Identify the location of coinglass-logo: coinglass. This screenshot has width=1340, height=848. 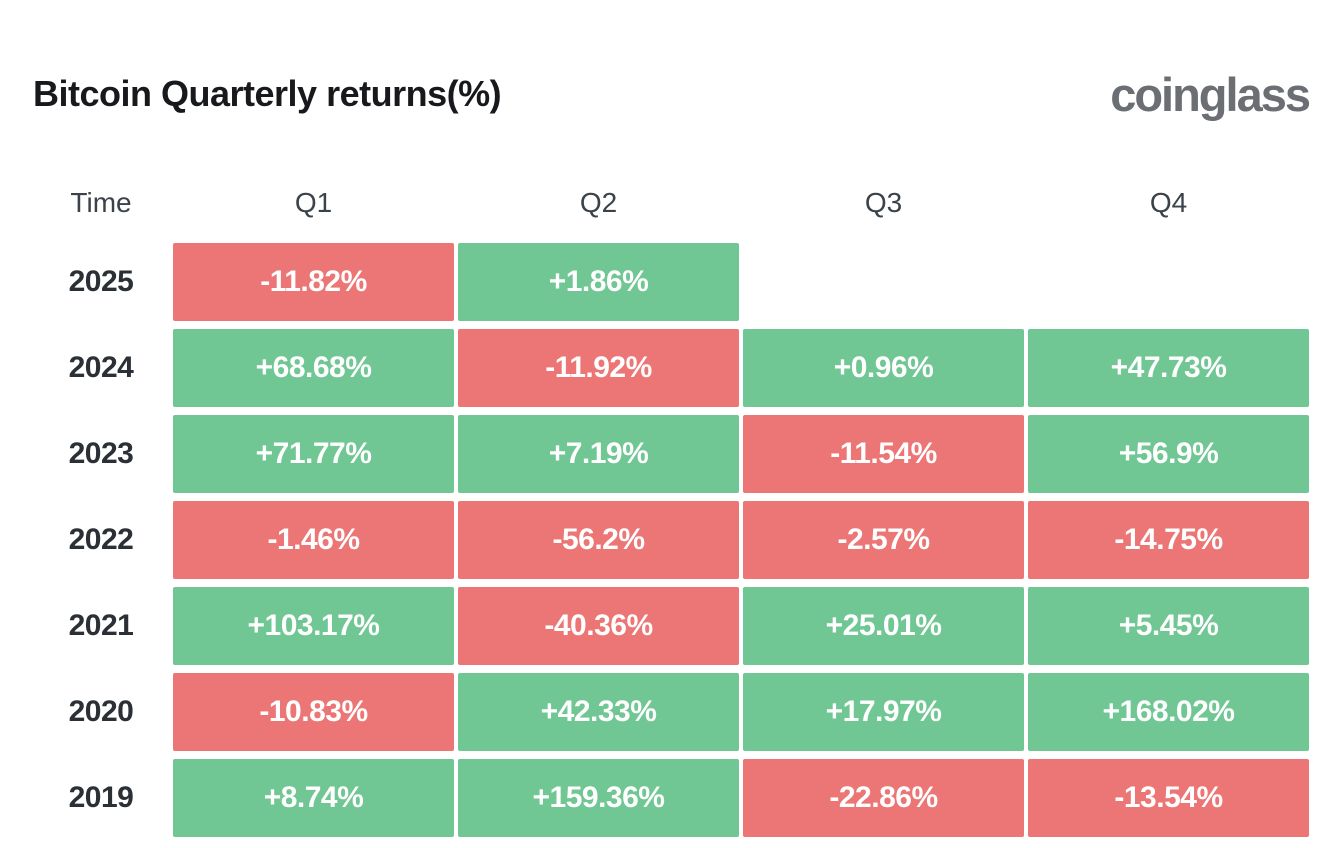
(1210, 94).